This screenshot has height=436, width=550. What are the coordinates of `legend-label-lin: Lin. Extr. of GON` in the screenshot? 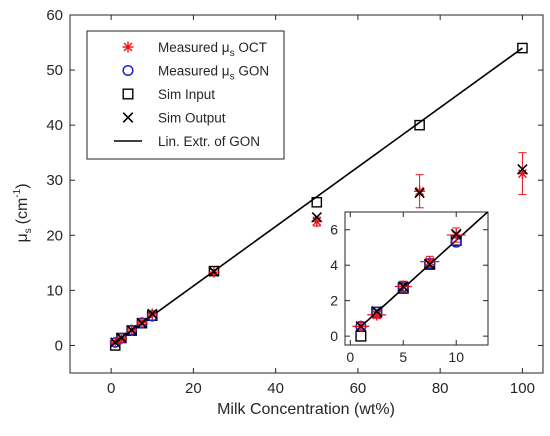 It's located at (209, 141).